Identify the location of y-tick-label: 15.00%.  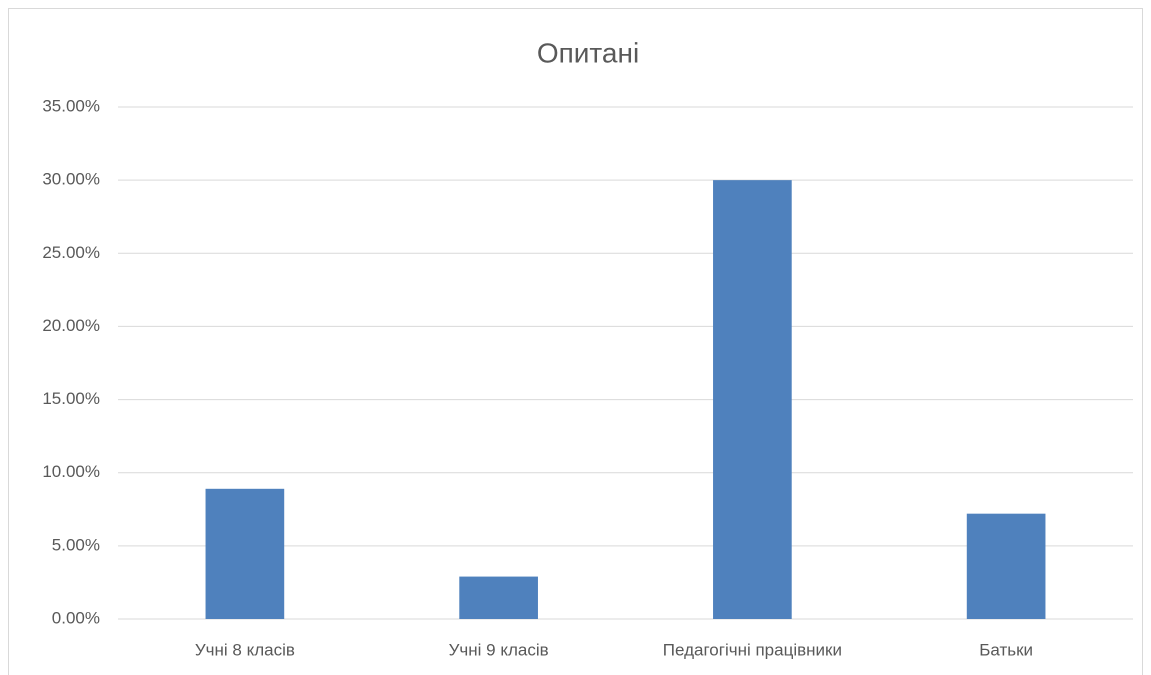
(71, 398).